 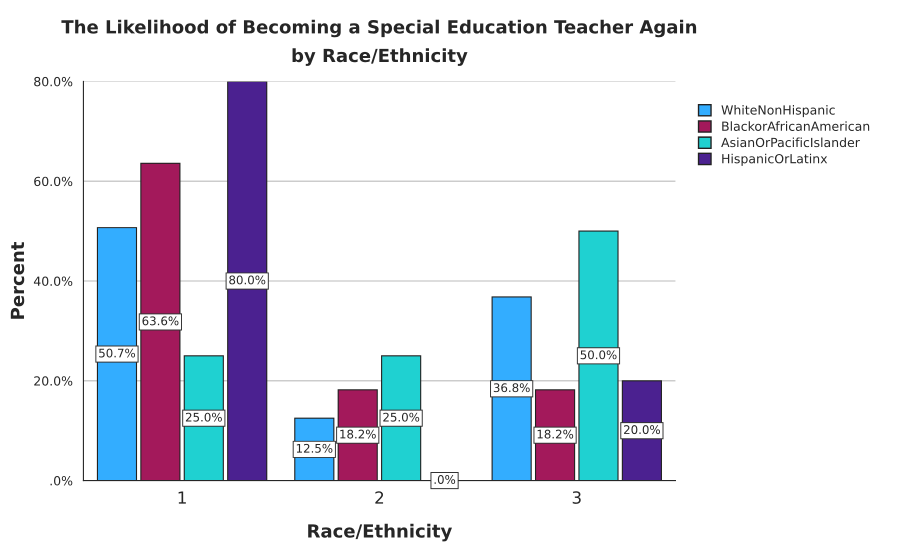 What do you see at coordinates (642, 429) in the screenshot?
I see `data-label: 20.0%` at bounding box center [642, 429].